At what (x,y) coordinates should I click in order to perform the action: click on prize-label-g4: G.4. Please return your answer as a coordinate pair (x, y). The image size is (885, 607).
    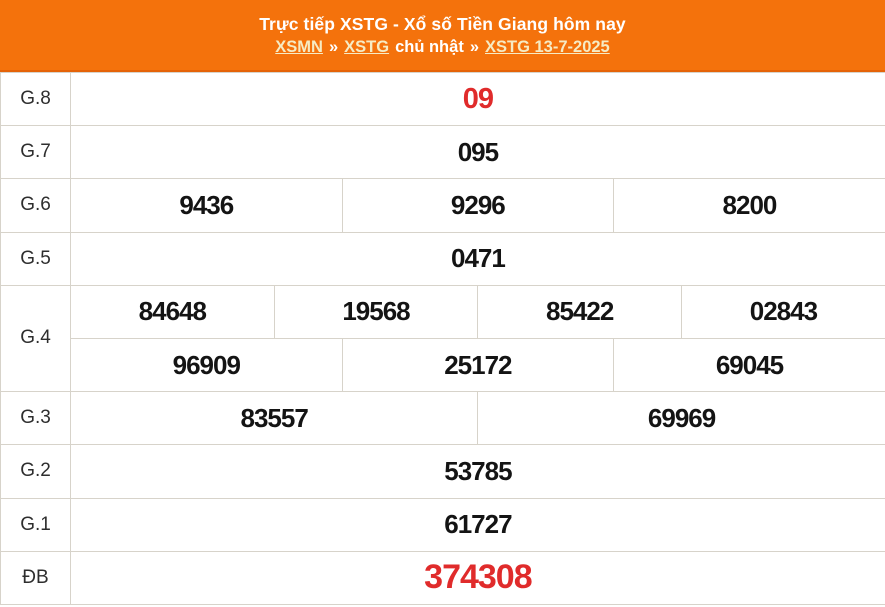
    Looking at the image, I should click on (35, 338).